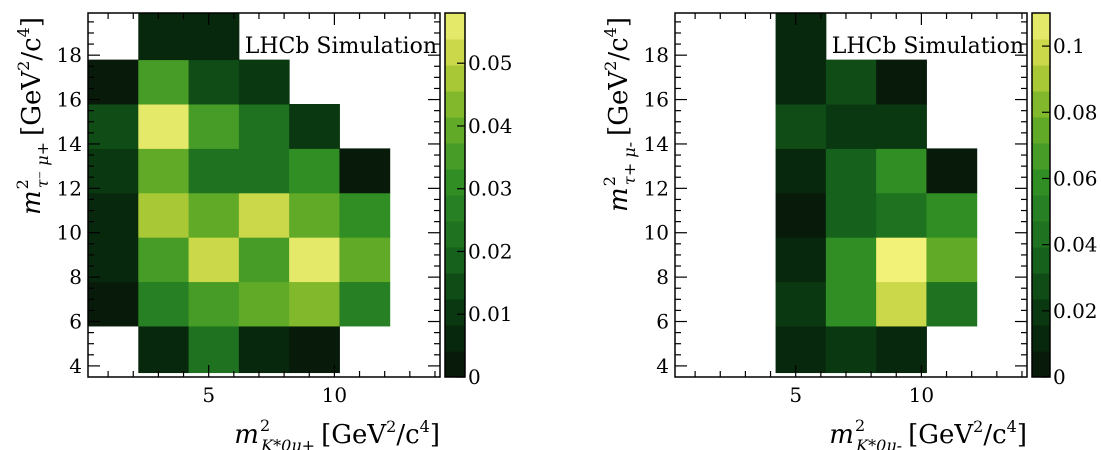  Describe the element at coordinates (32, 116) in the screenshot. I see `y-axis-label: m2τ⁻ μ+[GeV2/c4]` at that location.